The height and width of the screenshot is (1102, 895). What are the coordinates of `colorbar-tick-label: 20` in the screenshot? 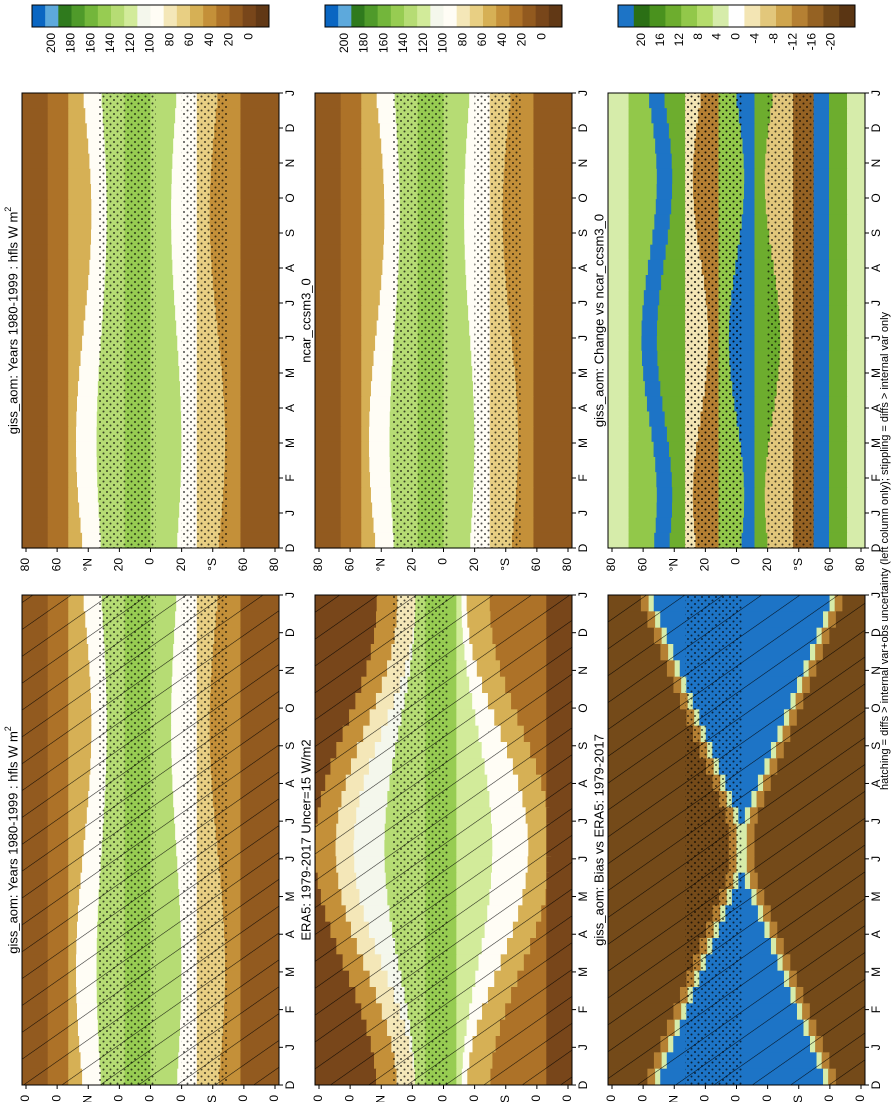 It's located at (522, 40).